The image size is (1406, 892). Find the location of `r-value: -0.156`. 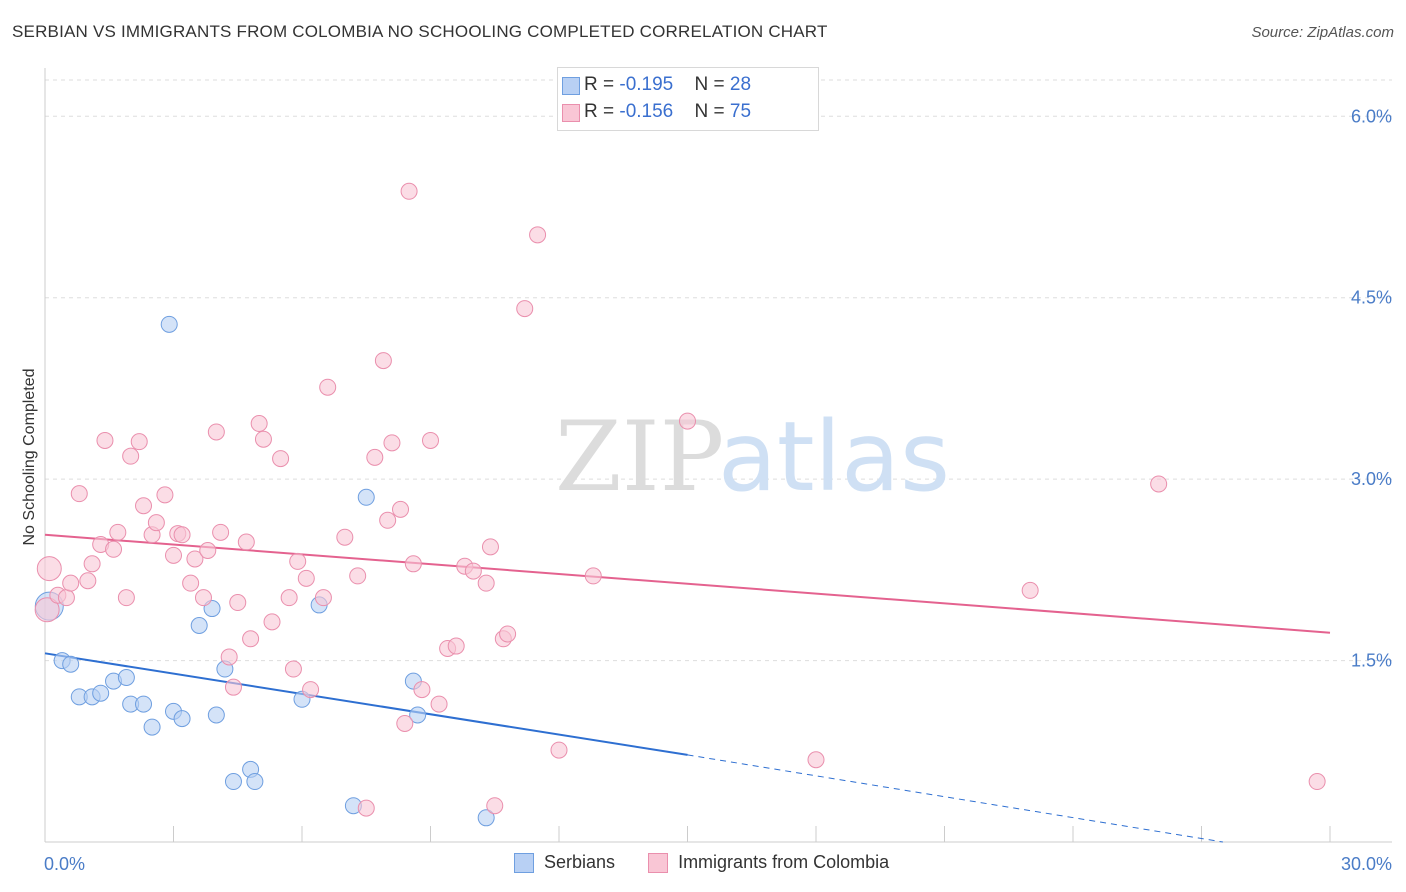

r-value: -0.156 is located at coordinates (646, 111).